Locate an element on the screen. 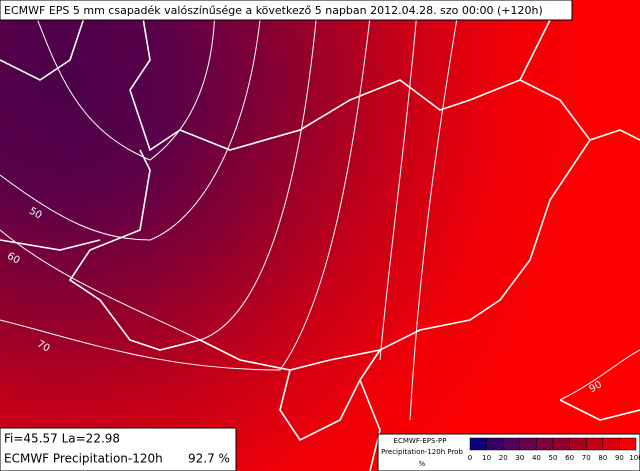 This screenshot has width=640, height=471. legend-subtitle: Precipitation-120h Prob is located at coordinates (422, 452).